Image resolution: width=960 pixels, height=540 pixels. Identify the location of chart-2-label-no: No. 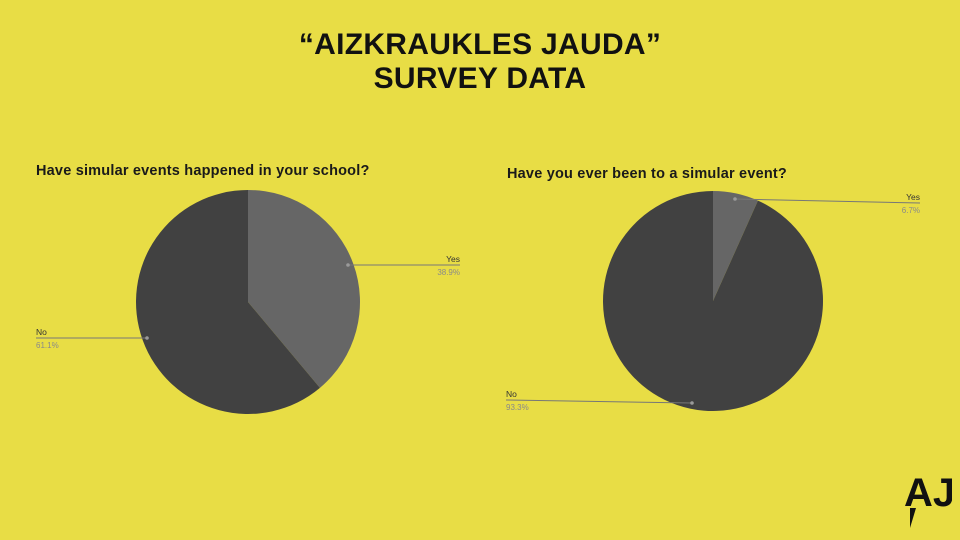
(511, 394).